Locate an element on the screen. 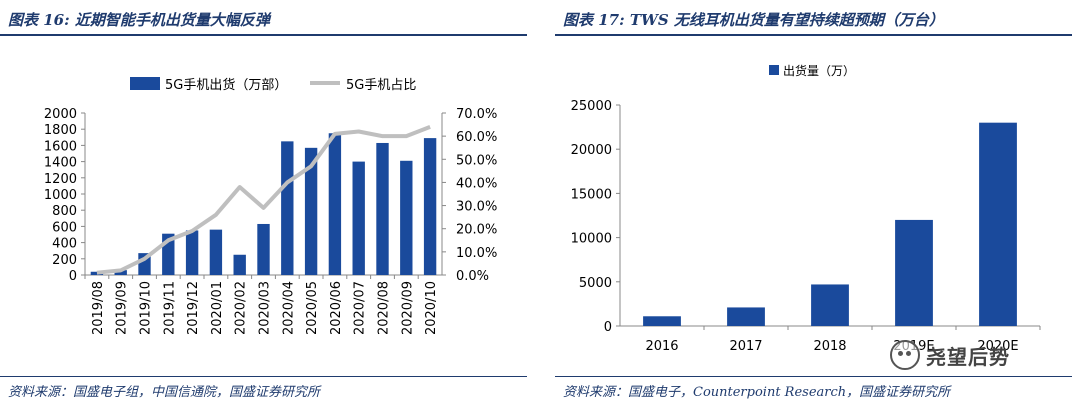 The image size is (1080, 405). legend-label-line: 5G手机占比 is located at coordinates (381, 85).